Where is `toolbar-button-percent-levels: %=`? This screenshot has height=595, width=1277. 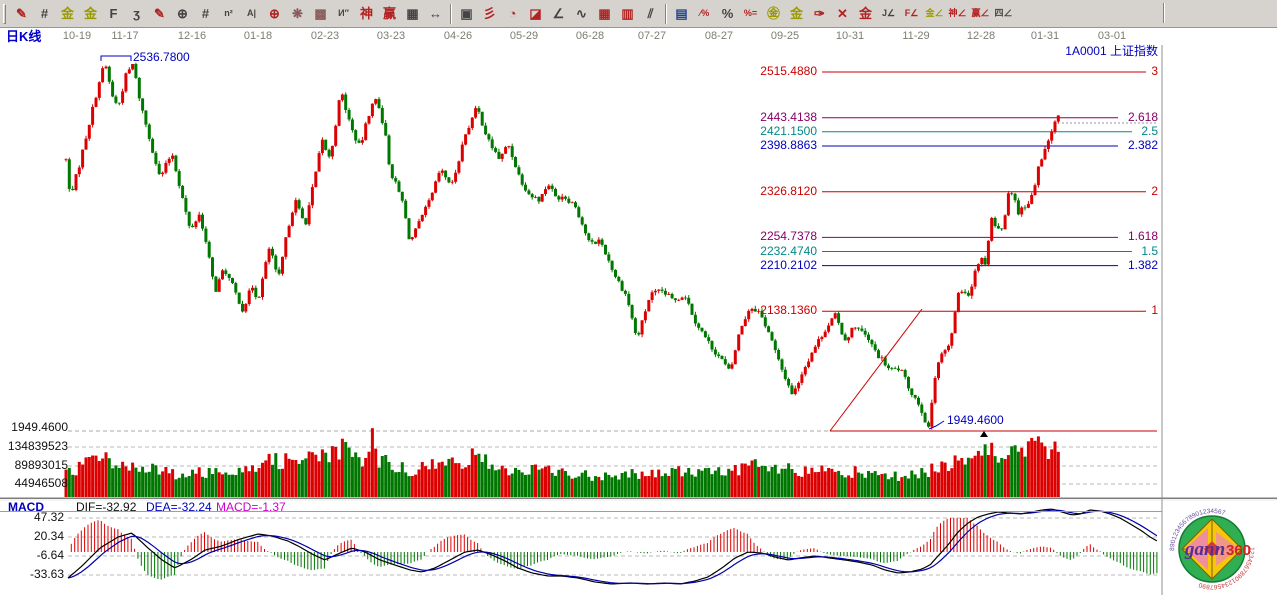
toolbar-button-percent-levels: %= is located at coordinates (750, 14).